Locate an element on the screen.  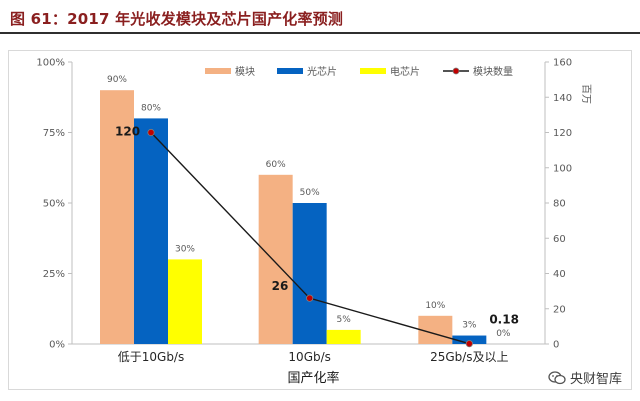
legend-label: 光芯片 is located at coordinates (322, 71).